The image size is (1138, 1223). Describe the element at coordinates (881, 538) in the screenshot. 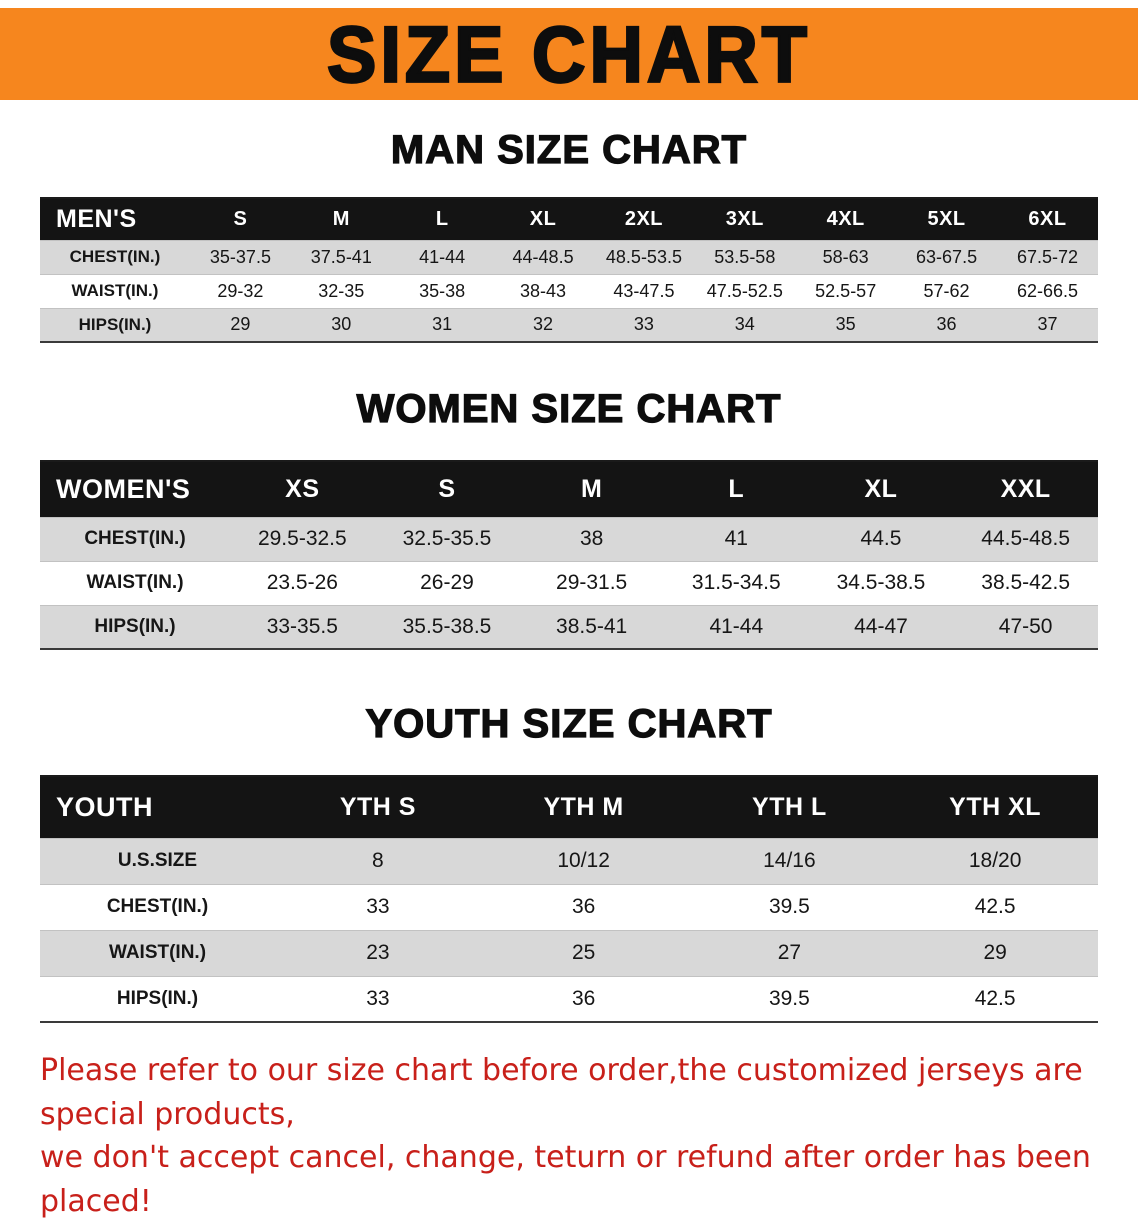

I see `size-value: 44.5` at that location.